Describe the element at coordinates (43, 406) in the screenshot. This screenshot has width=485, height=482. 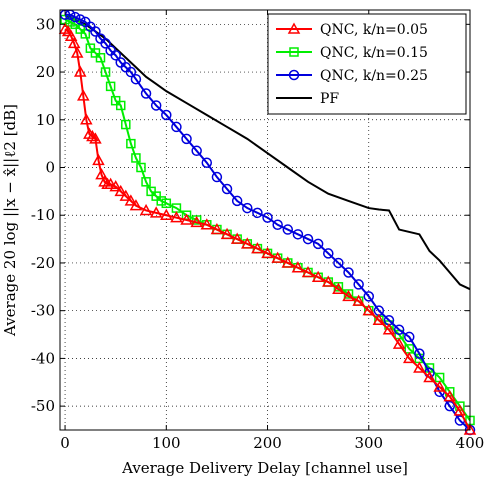
I see `y-tick-label: -50` at that location.